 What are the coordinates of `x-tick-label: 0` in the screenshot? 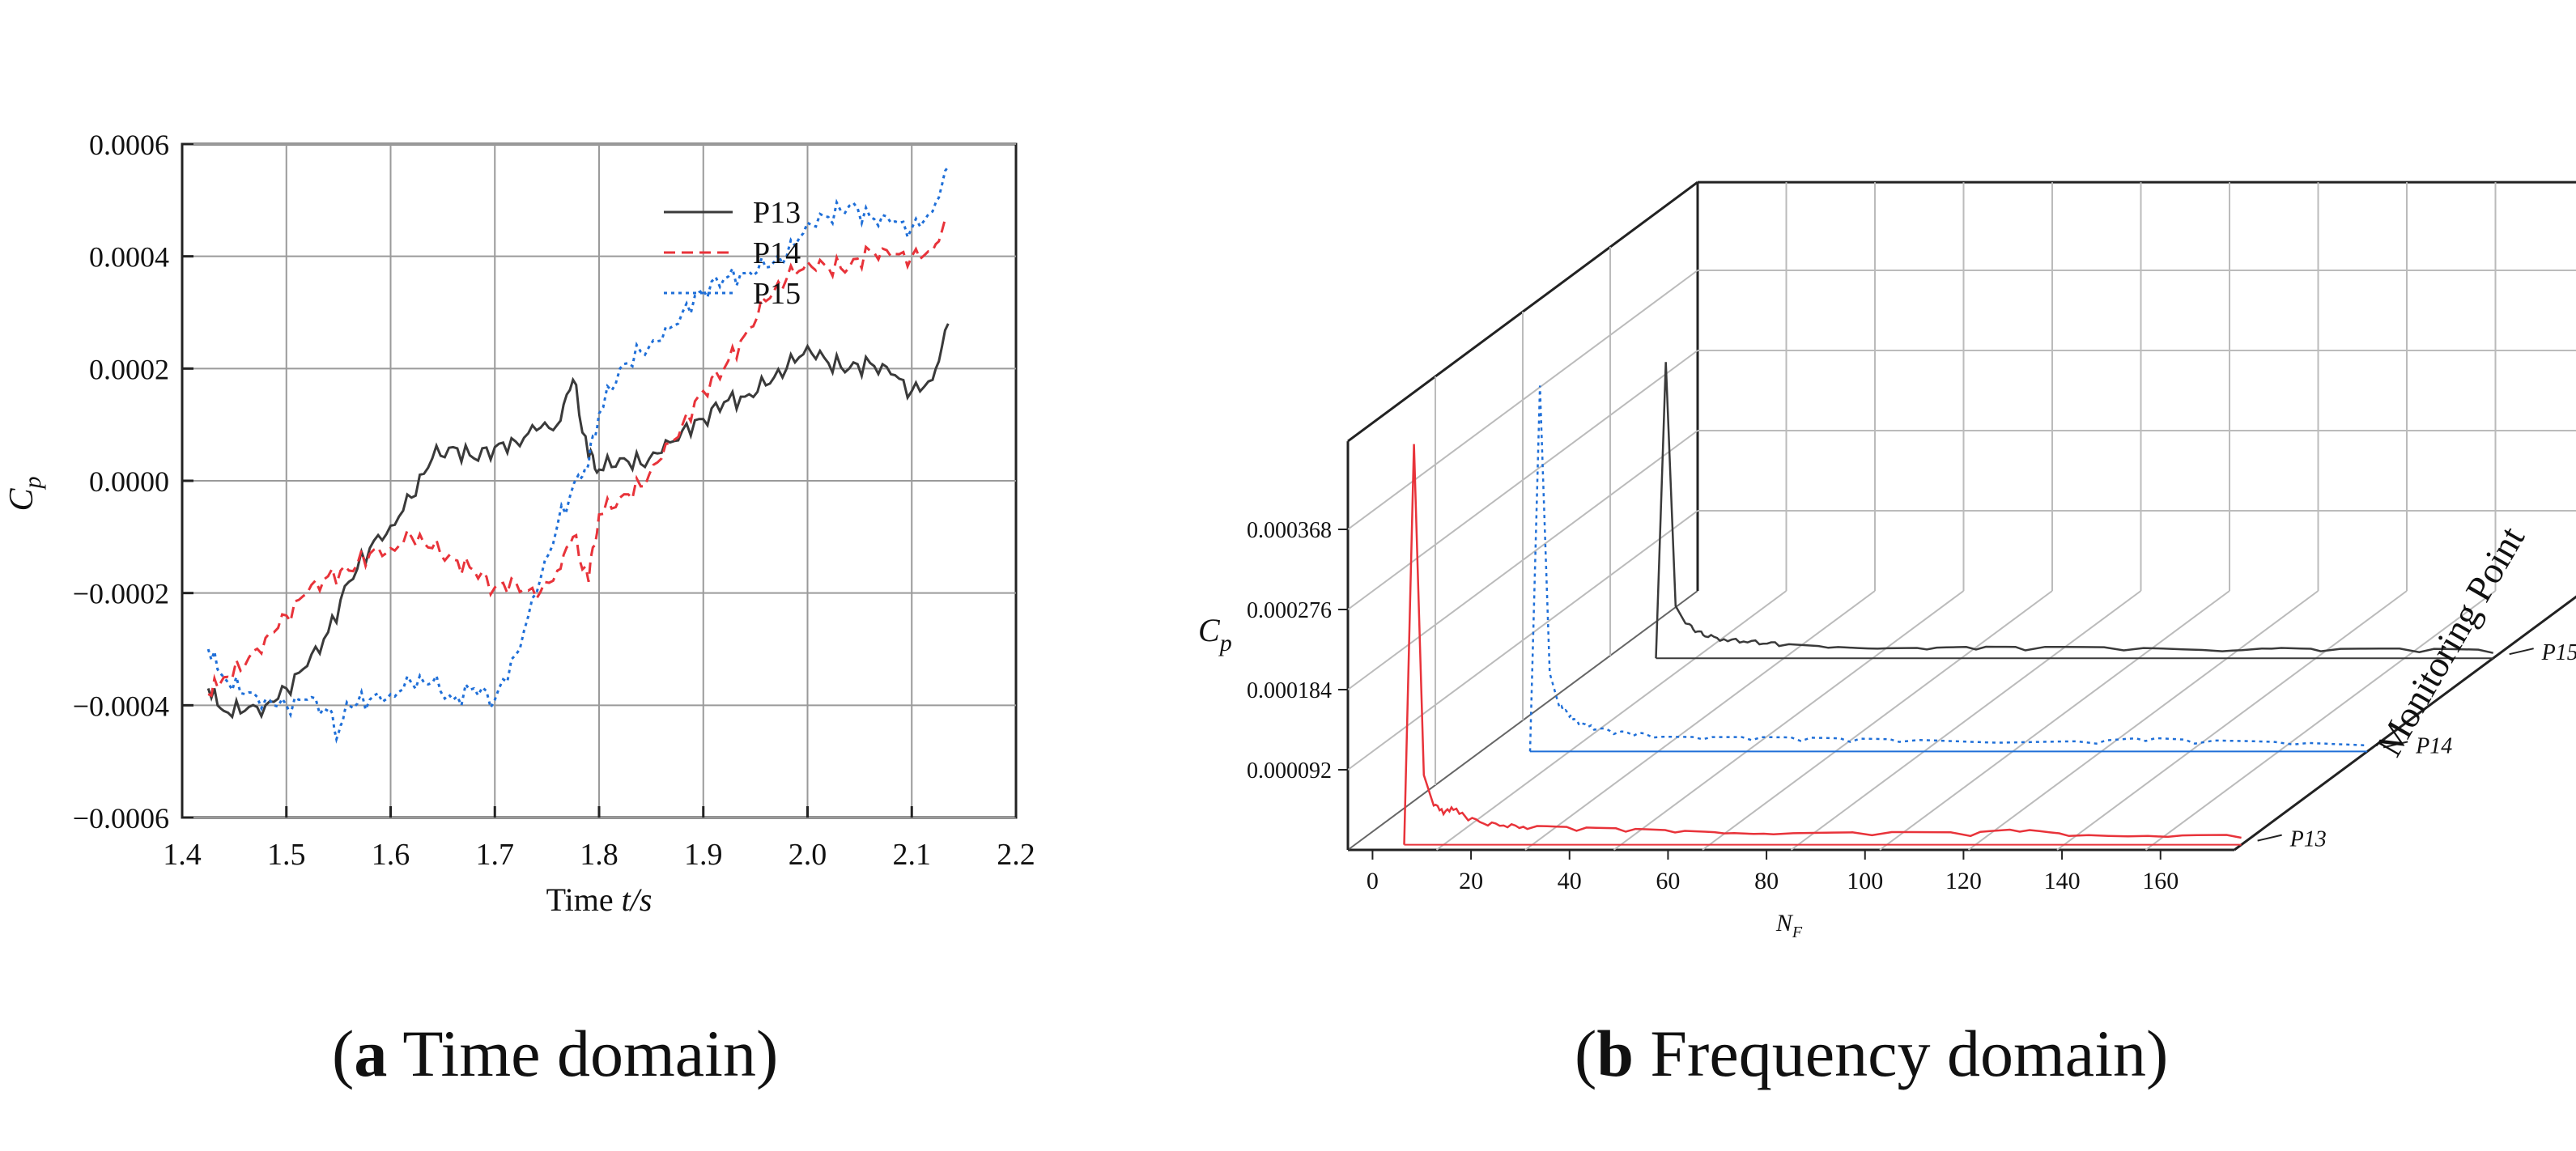 It's located at (1373, 881).